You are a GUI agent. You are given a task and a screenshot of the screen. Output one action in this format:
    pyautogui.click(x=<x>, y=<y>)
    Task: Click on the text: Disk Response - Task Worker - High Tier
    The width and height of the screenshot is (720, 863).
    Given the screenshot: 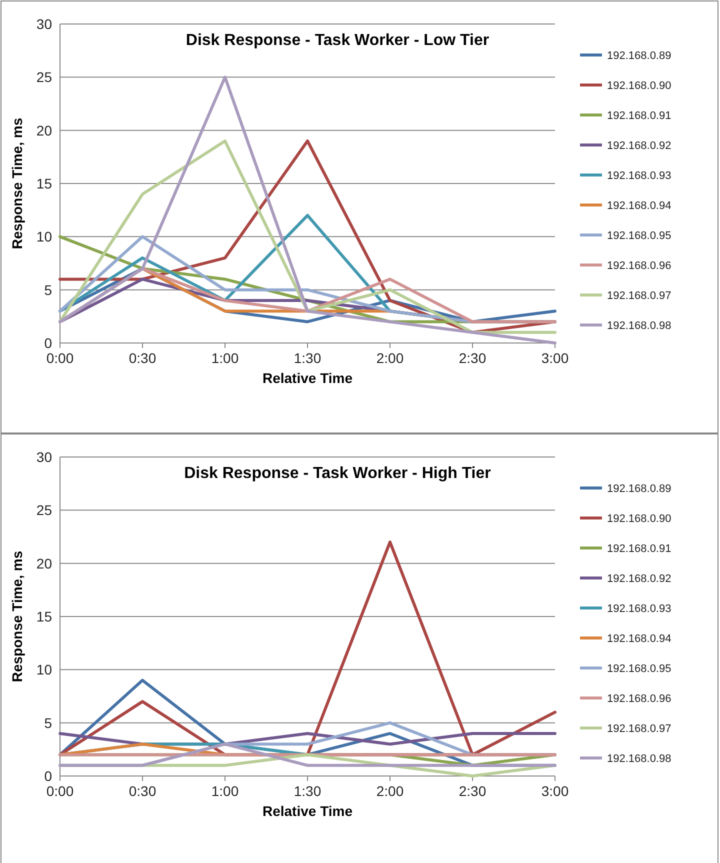 What is the action you would take?
    pyautogui.click(x=337, y=473)
    